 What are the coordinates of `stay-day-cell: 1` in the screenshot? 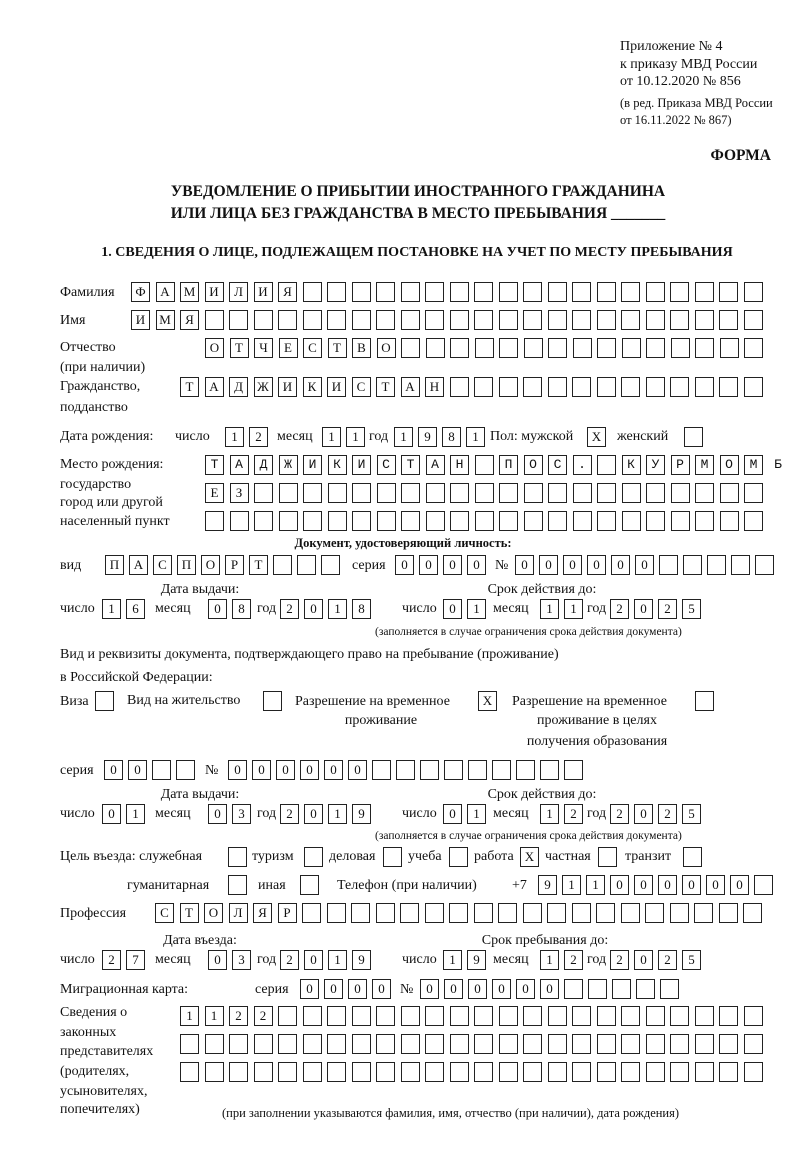 It's located at (452, 960).